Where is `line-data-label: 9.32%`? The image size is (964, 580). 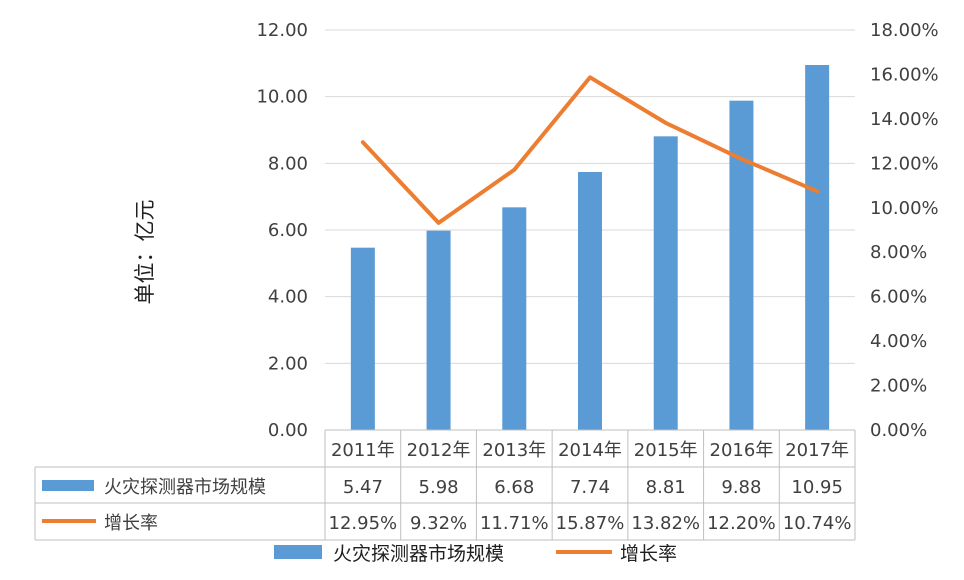
line-data-label: 9.32% is located at coordinates (438, 523).